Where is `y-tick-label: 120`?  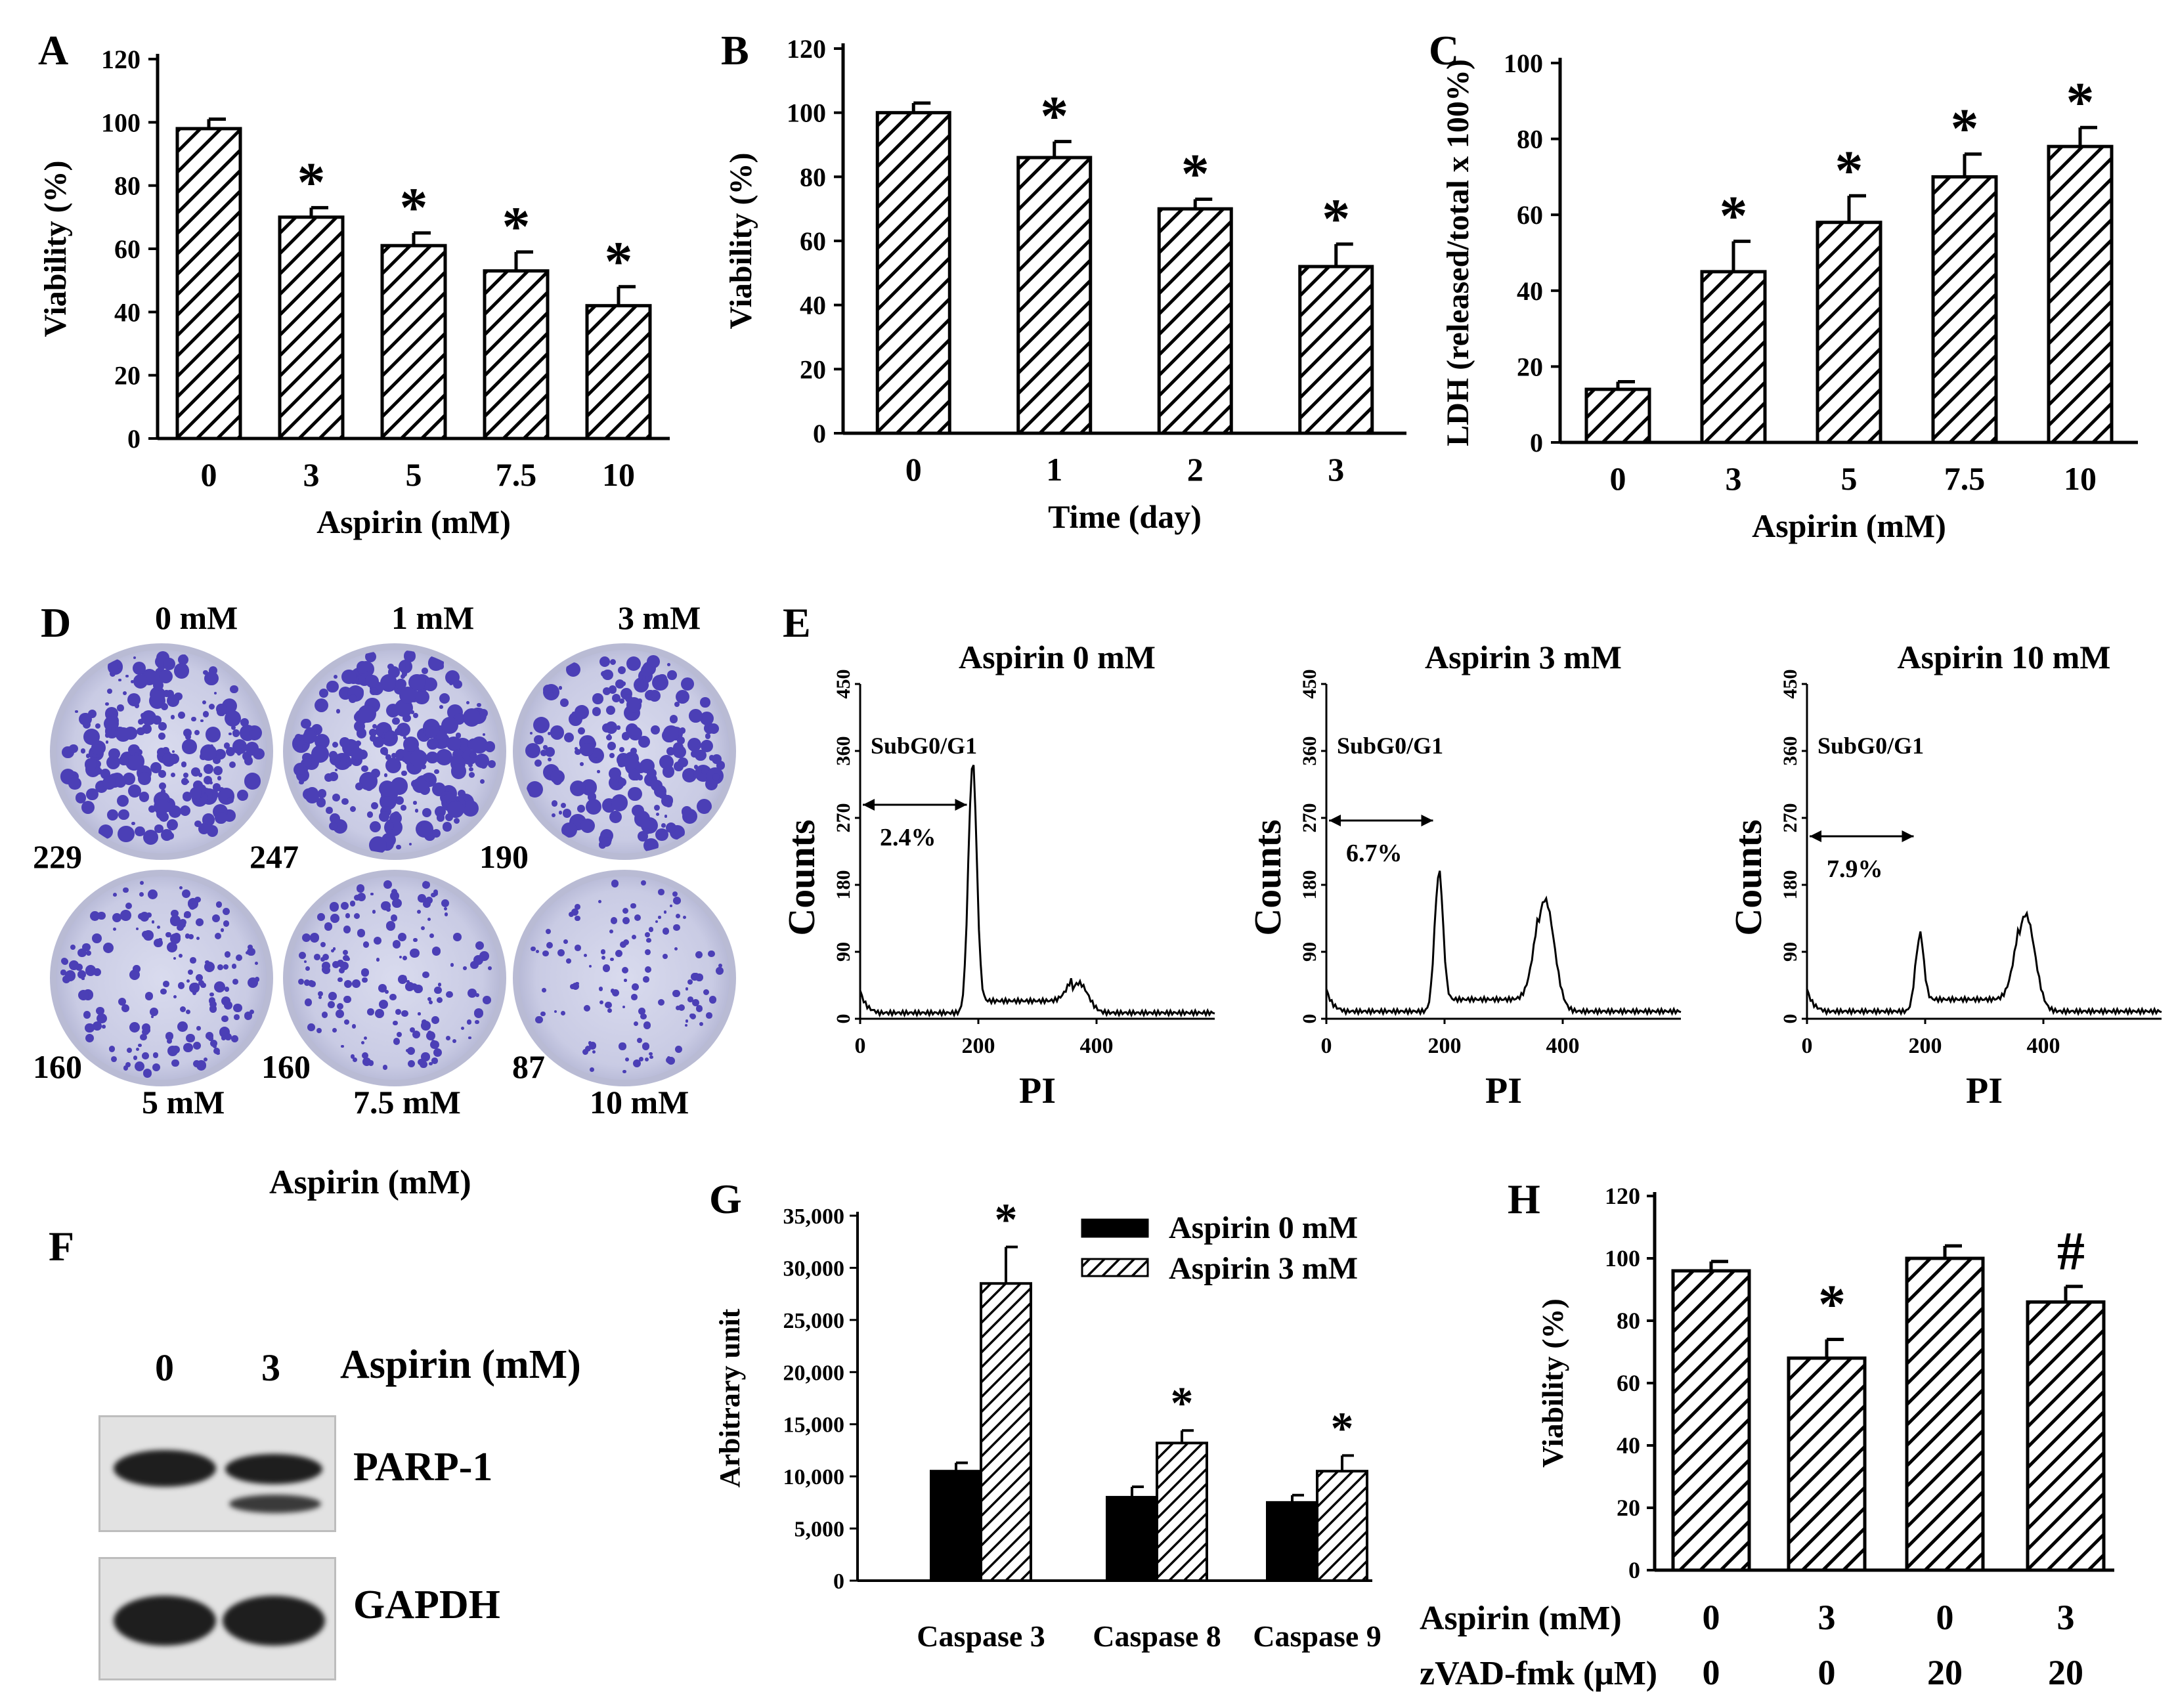 y-tick-label: 120 is located at coordinates (121, 59).